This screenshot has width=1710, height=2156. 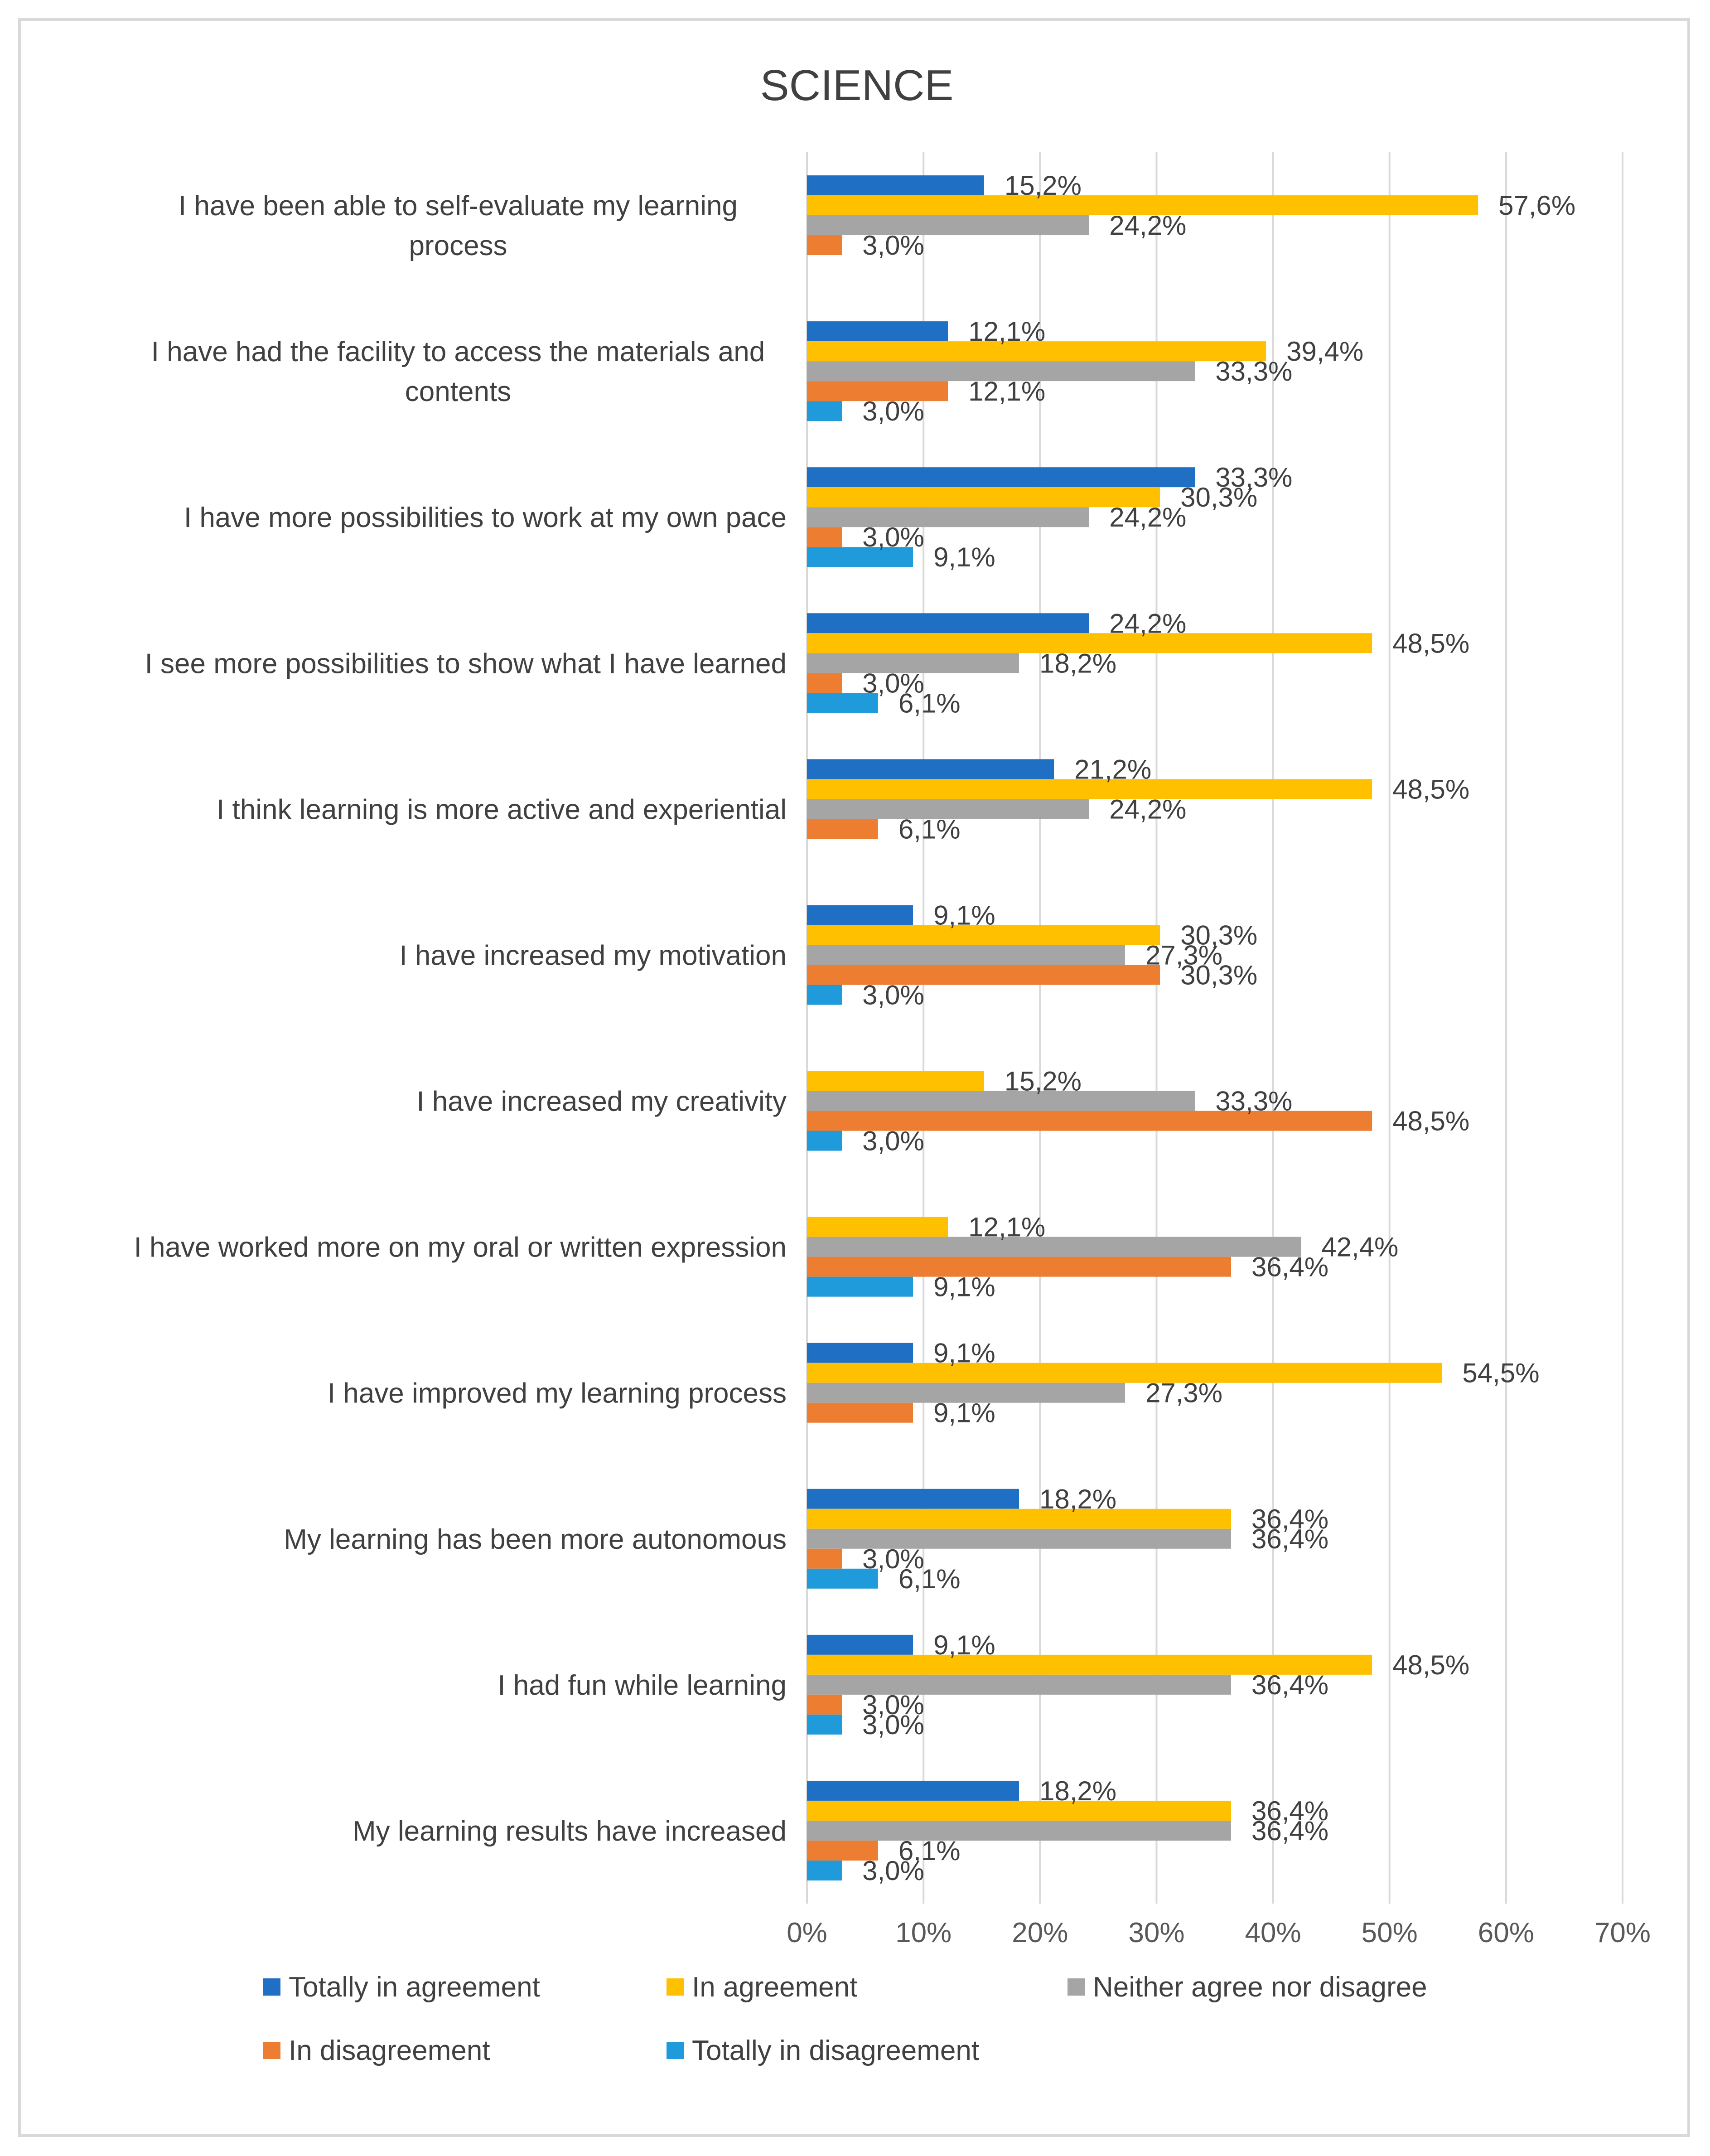 I want to click on legend-item-in-disagreement: In disagreement, so click(x=377, y=2050).